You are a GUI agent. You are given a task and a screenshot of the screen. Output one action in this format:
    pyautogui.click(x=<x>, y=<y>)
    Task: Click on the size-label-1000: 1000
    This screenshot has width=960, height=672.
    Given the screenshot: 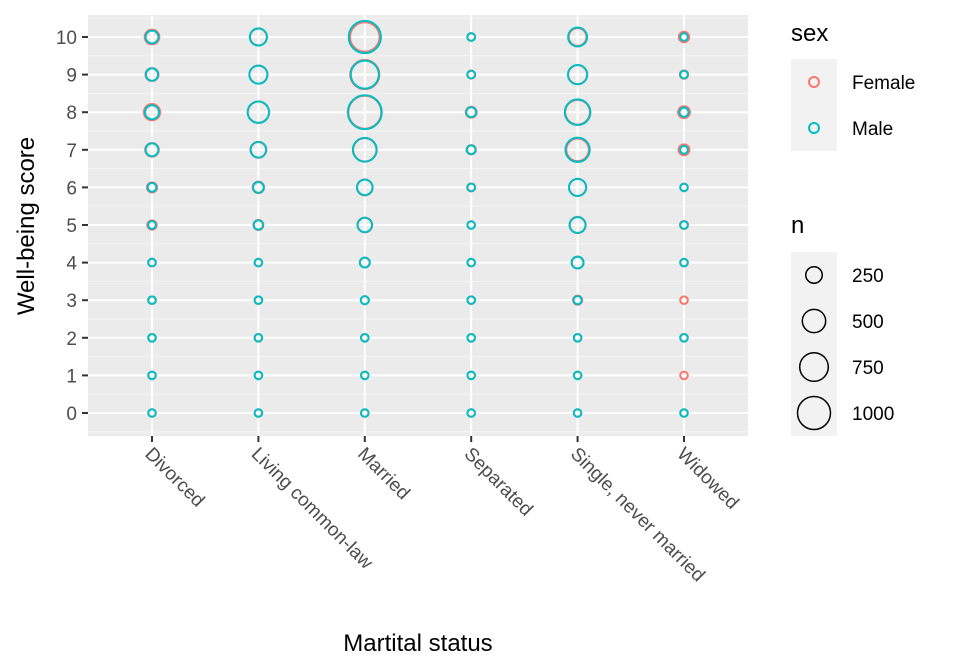 What is the action you would take?
    pyautogui.click(x=873, y=414)
    